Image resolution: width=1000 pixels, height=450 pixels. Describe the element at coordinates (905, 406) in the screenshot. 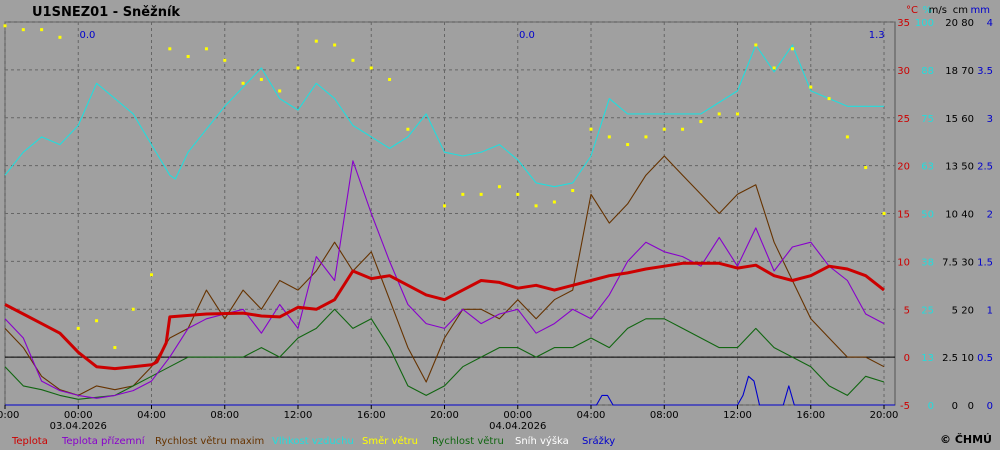

I see `axis-tick-label: -5` at that location.